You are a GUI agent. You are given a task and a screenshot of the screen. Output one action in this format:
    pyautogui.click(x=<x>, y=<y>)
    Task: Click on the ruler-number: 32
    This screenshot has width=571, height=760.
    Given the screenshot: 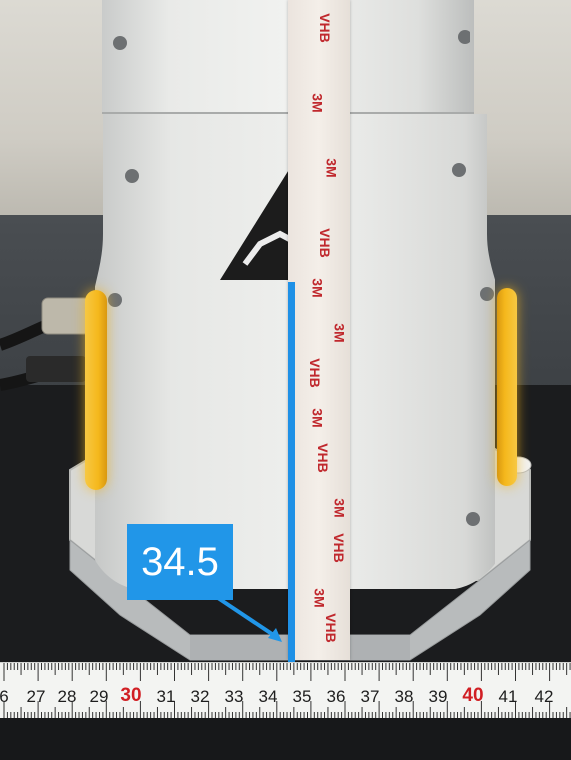 What is the action you would take?
    pyautogui.click(x=200, y=696)
    